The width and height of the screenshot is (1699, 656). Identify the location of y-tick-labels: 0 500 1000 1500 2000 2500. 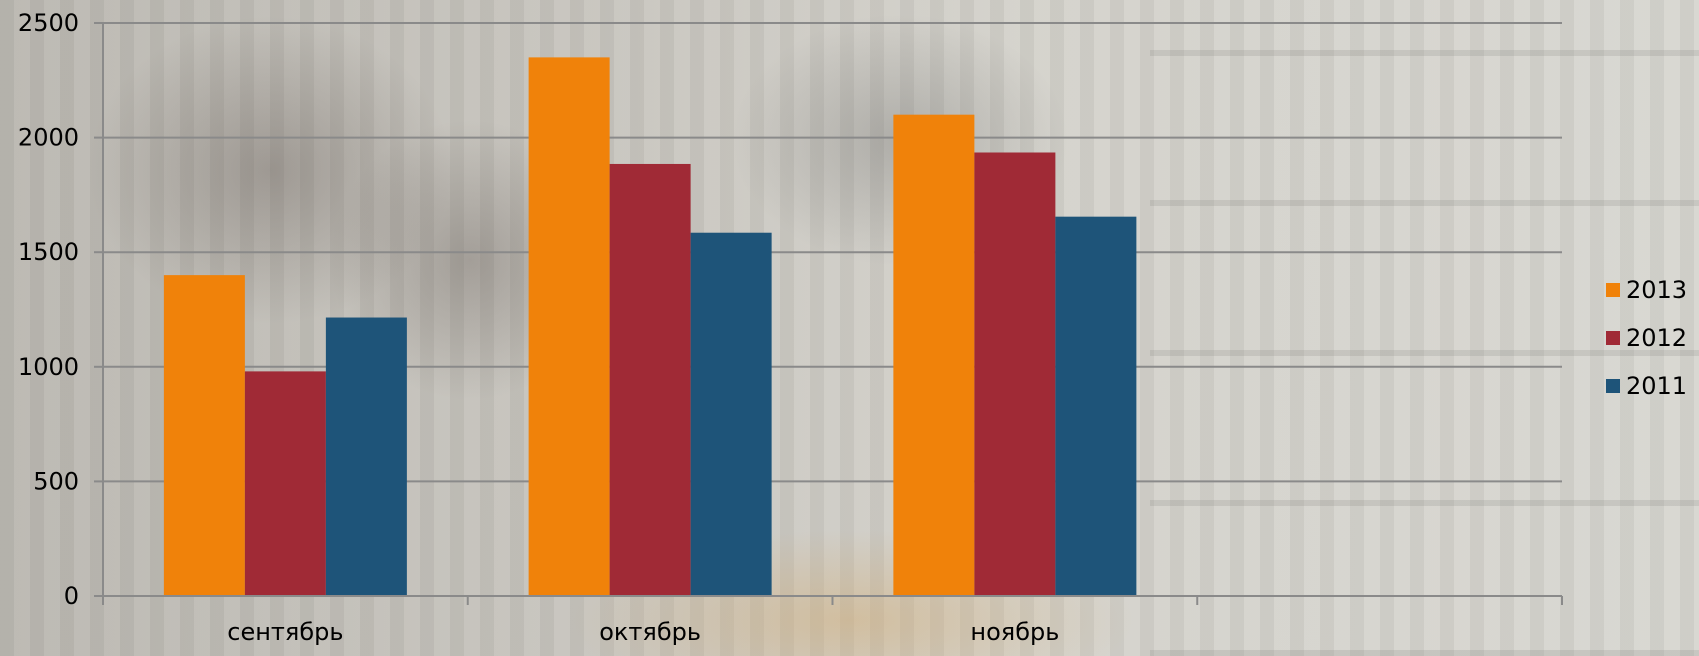
(48, 309).